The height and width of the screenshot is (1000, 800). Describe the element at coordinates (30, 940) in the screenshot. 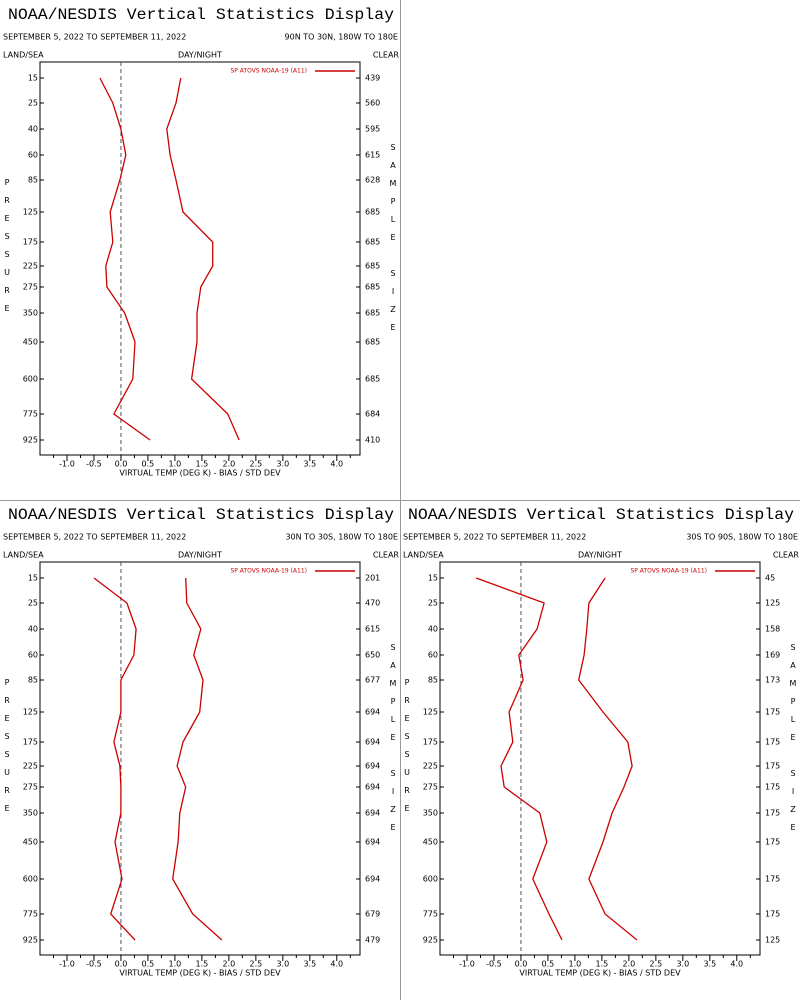

I see `y-tick-label: 925` at that location.